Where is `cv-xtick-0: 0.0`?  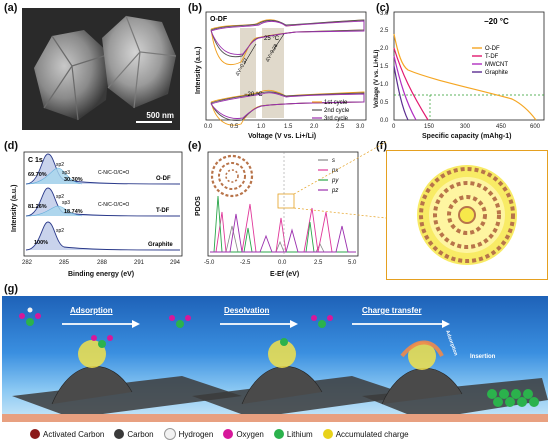 cv-xtick-0: 0.0 is located at coordinates (208, 127).